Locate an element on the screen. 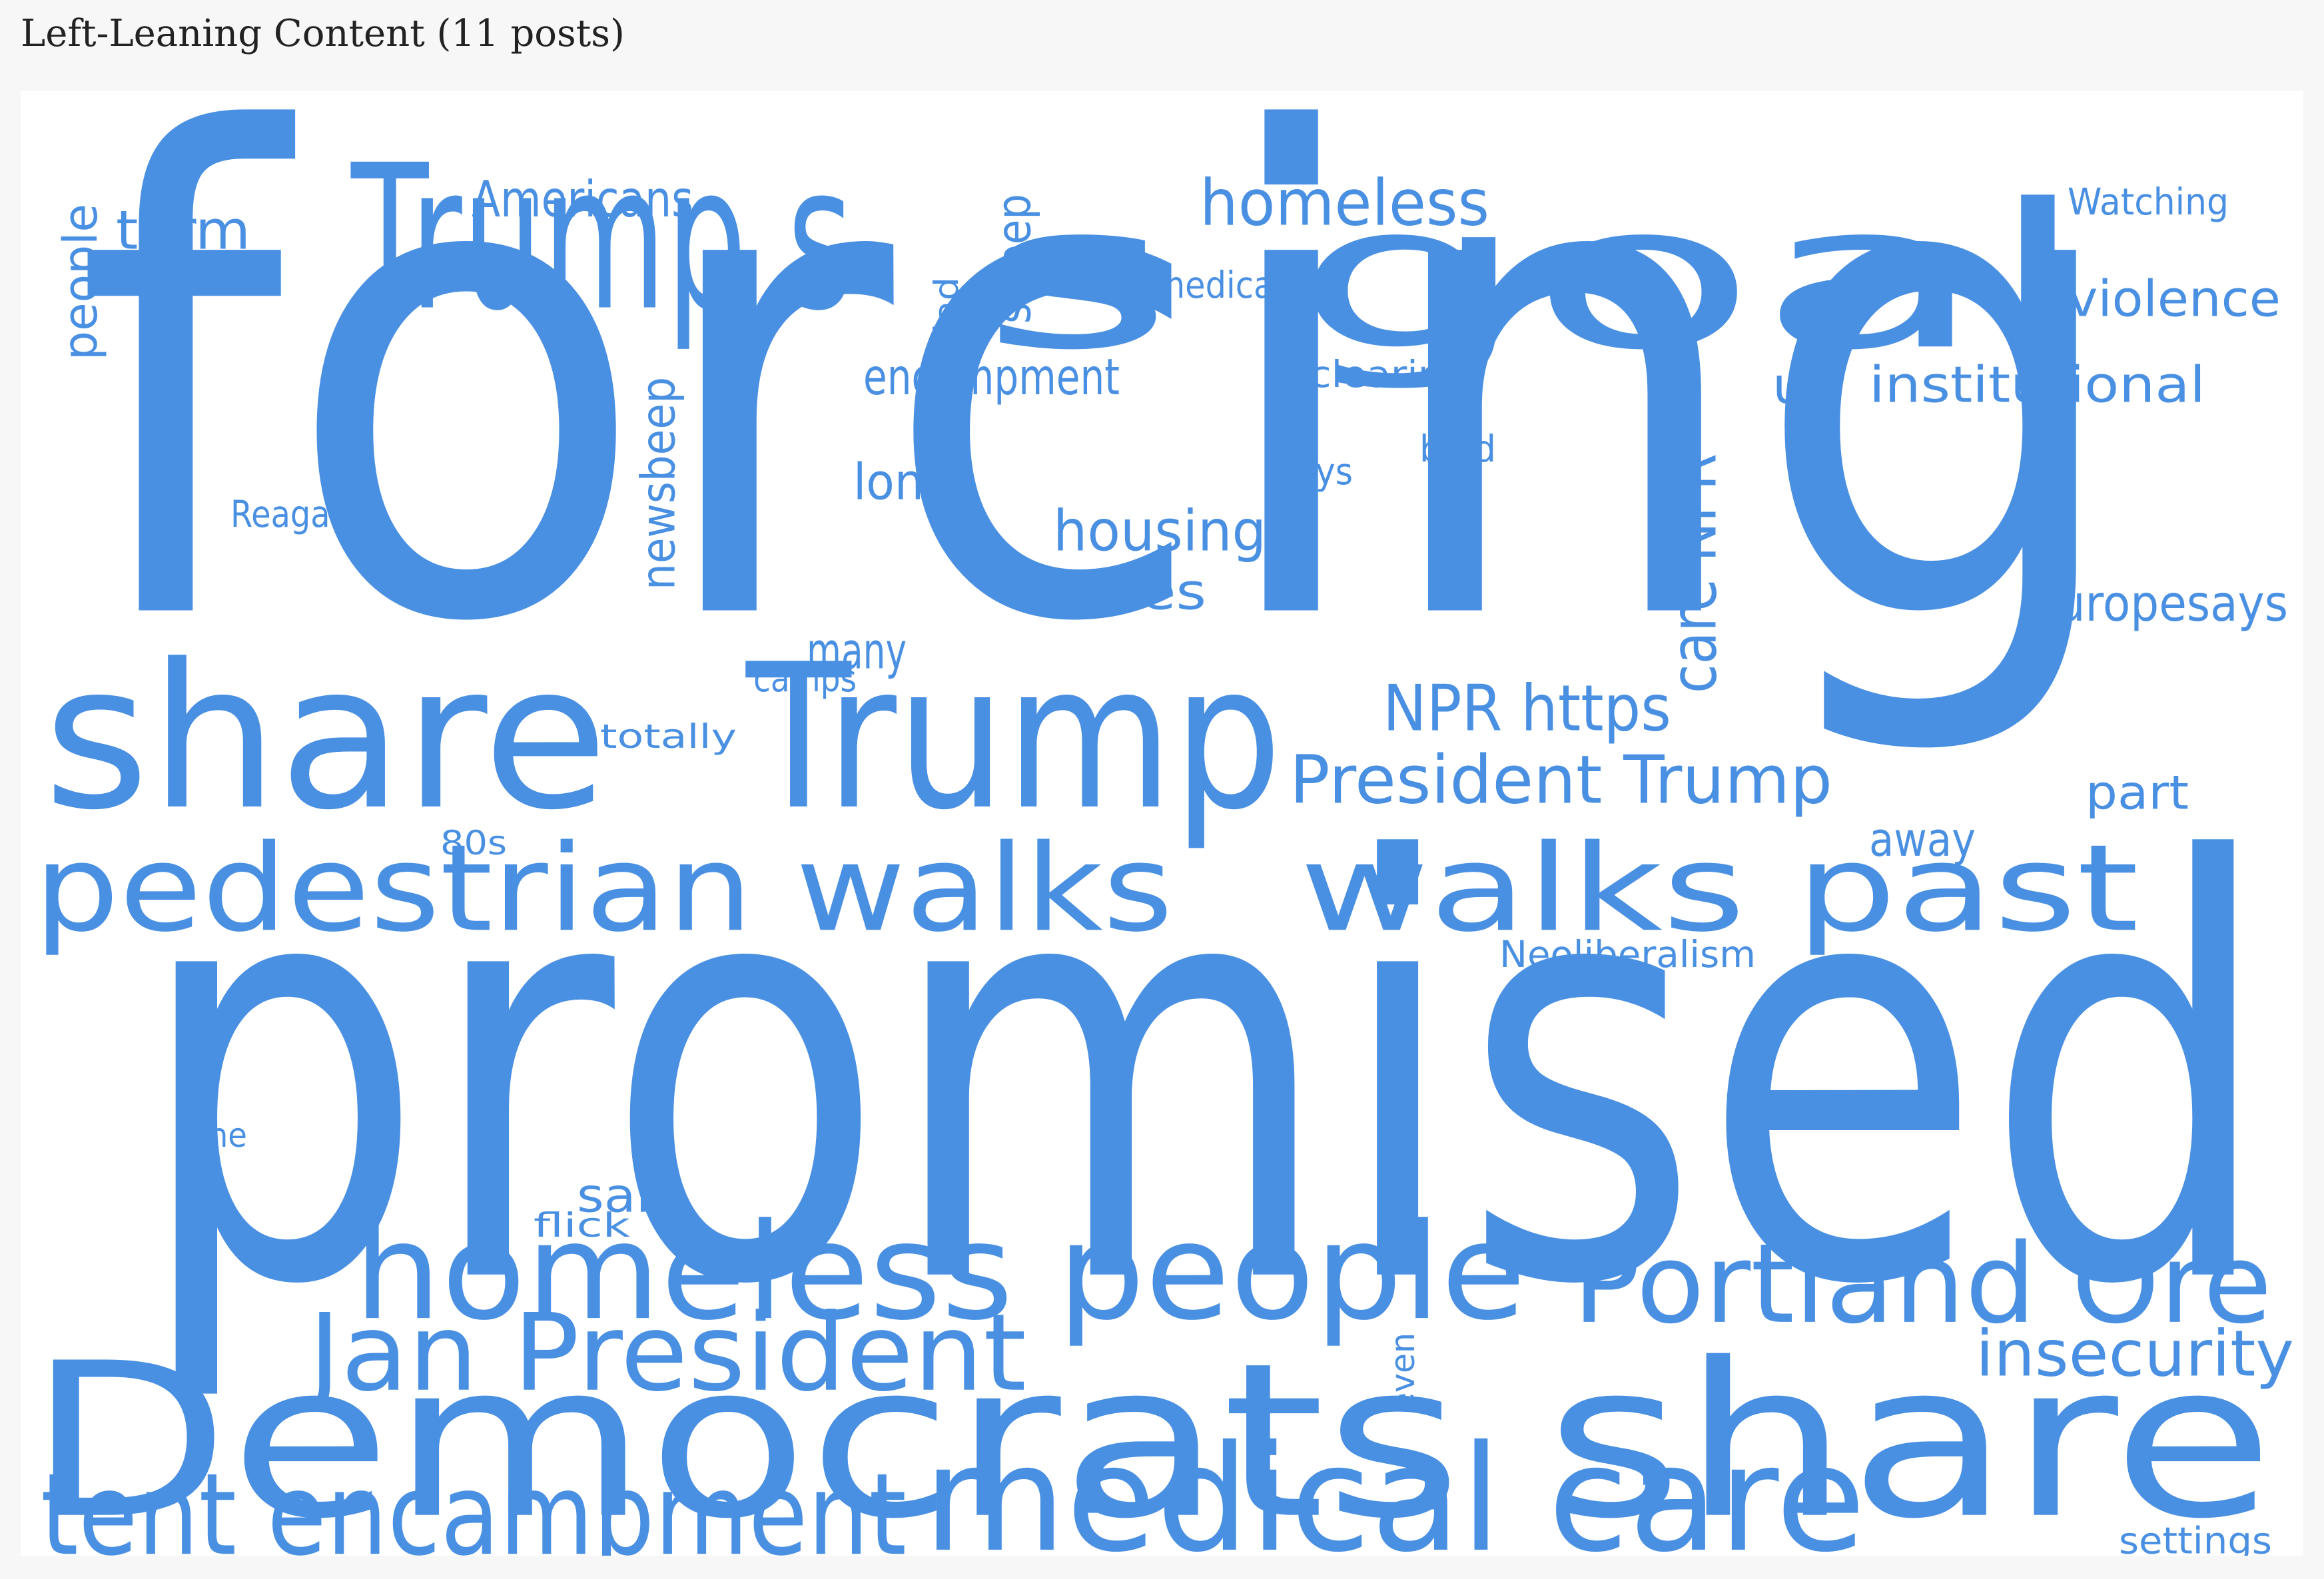 This screenshot has width=2324, height=1579. word-americans: Americans is located at coordinates (582, 199).